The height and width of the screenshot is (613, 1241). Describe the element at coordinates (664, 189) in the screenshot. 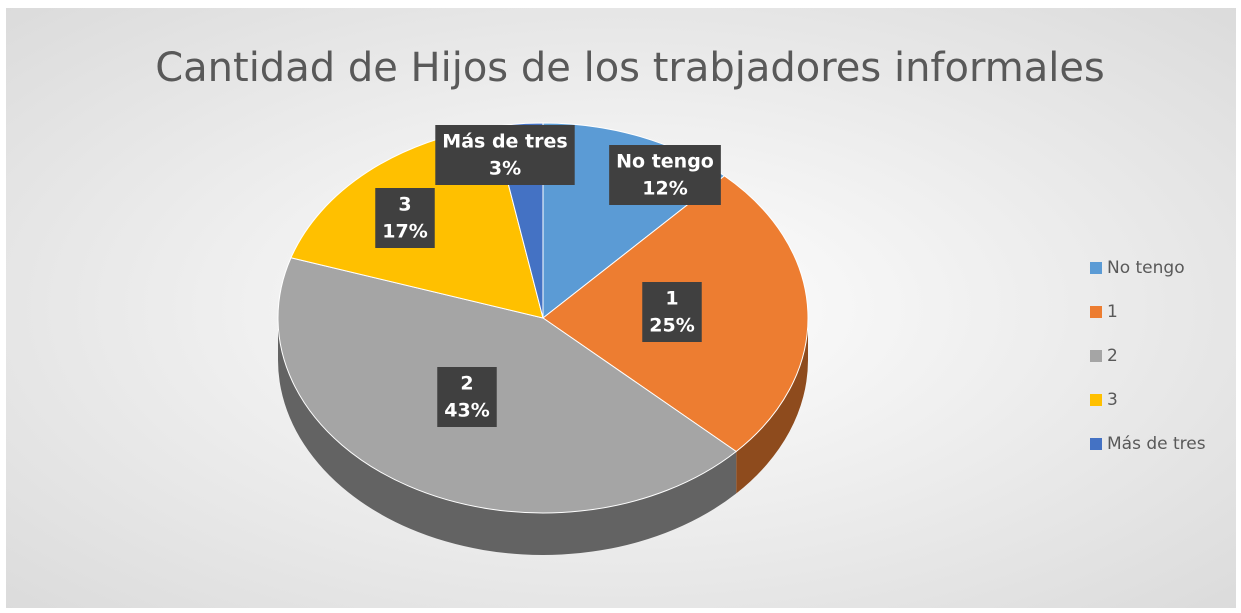

I see `data-label-value: 12%` at that location.